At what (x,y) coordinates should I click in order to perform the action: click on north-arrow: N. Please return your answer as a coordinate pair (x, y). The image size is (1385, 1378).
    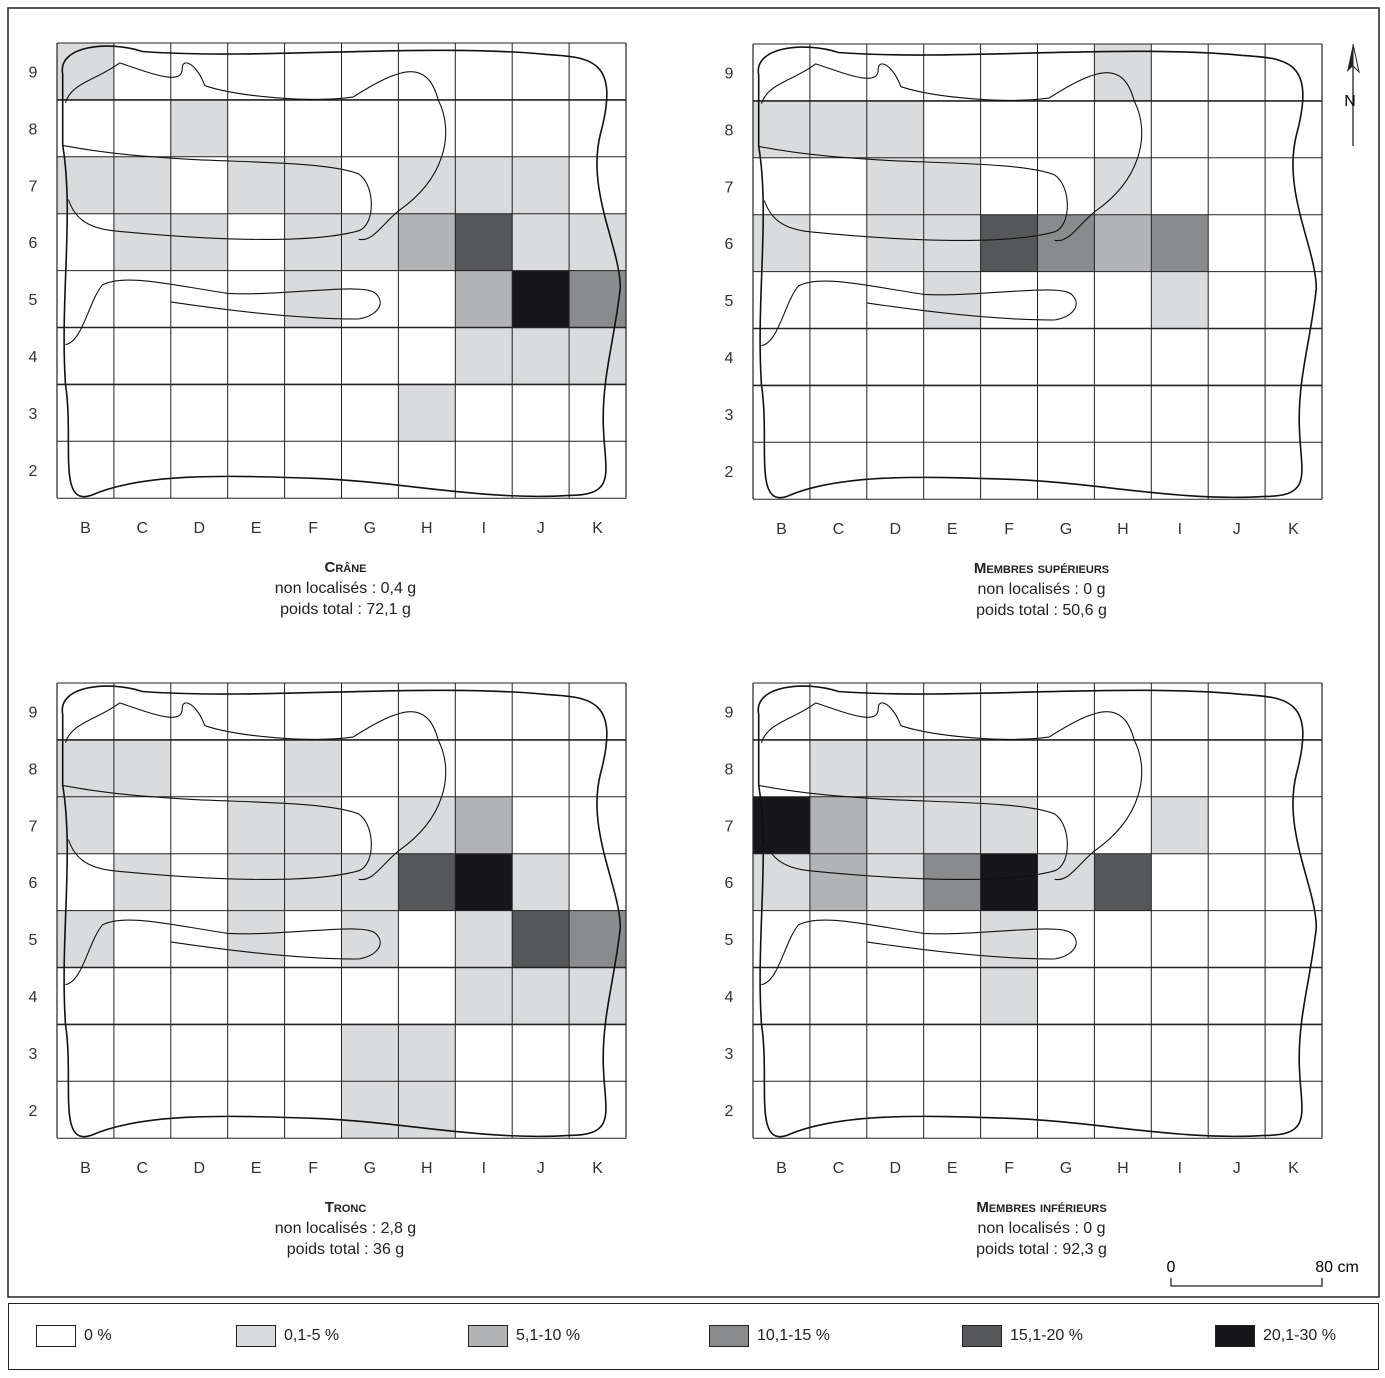
    Looking at the image, I should click on (1352, 94).